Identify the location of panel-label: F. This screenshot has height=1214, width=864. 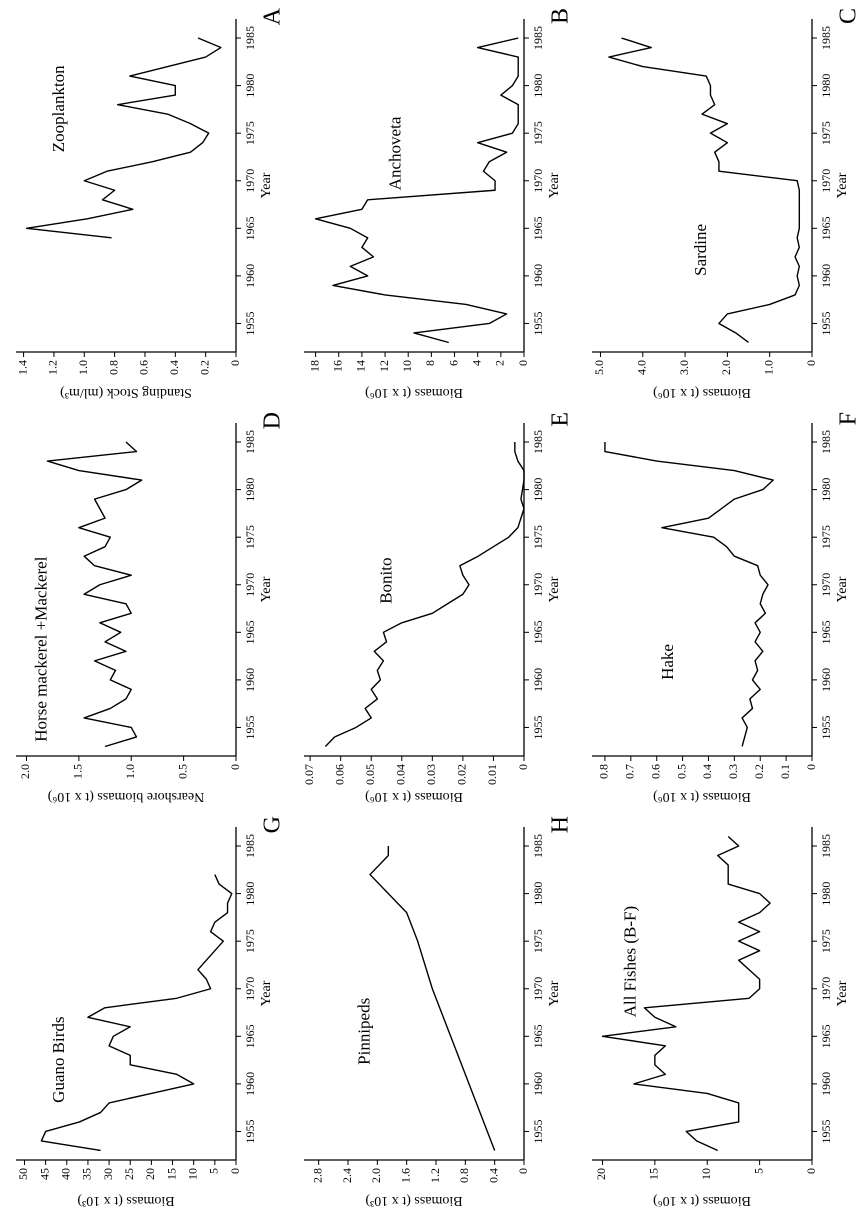
(849, 418).